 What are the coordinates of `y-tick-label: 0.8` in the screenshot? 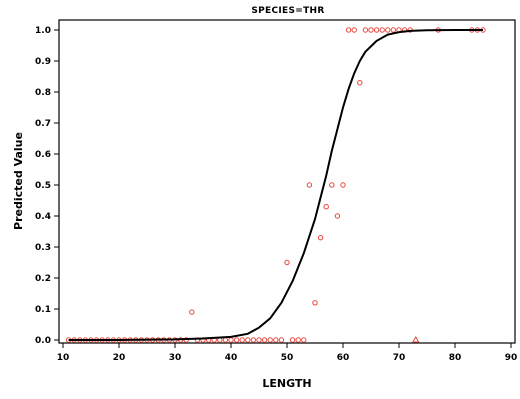 It's located at (43, 93).